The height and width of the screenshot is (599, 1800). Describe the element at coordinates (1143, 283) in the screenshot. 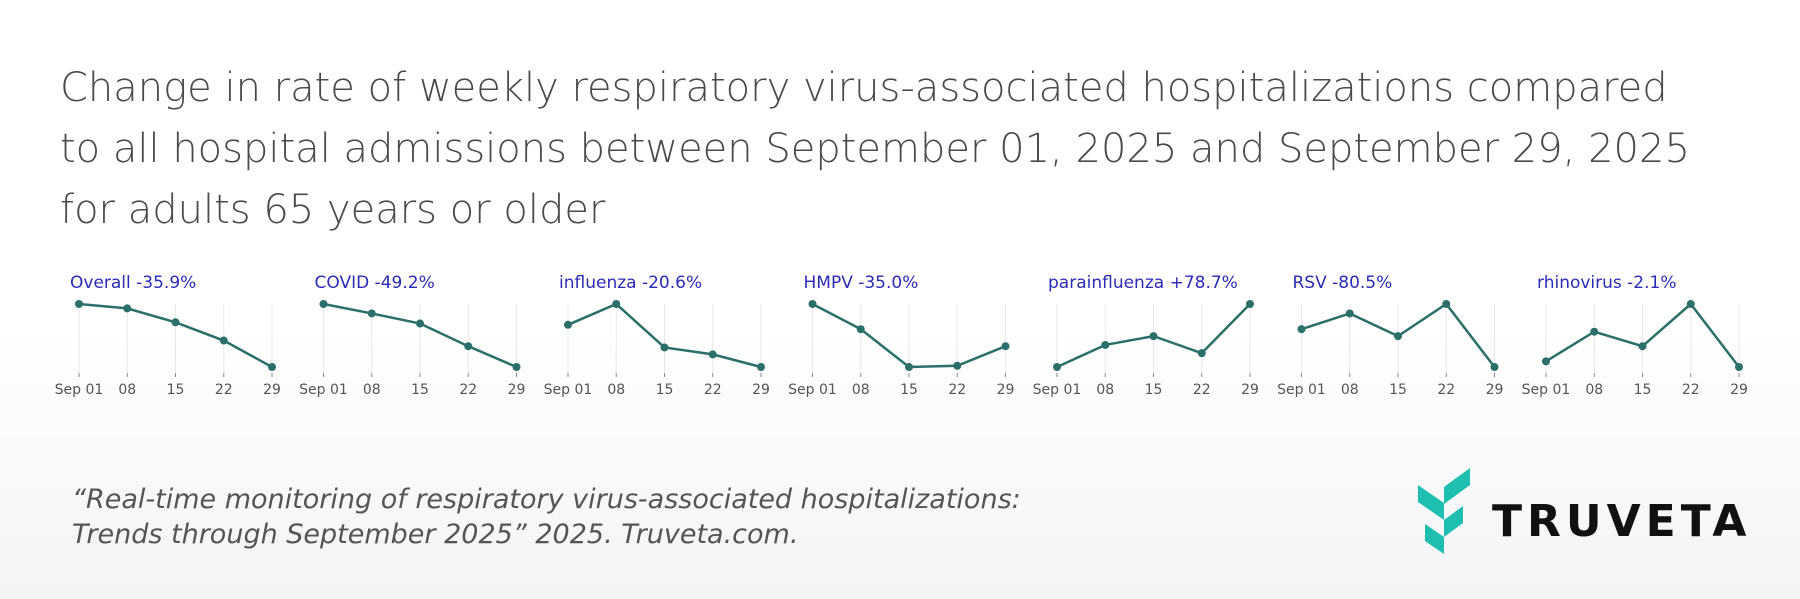

I see `chart-title: parainfluenza +78.7%` at that location.